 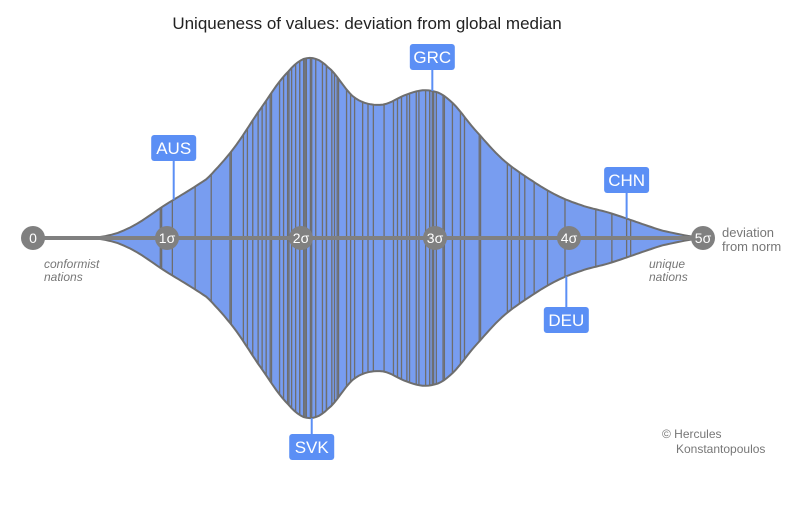 What do you see at coordinates (751, 246) in the screenshot?
I see `axis-end-label-line2: from norm` at bounding box center [751, 246].